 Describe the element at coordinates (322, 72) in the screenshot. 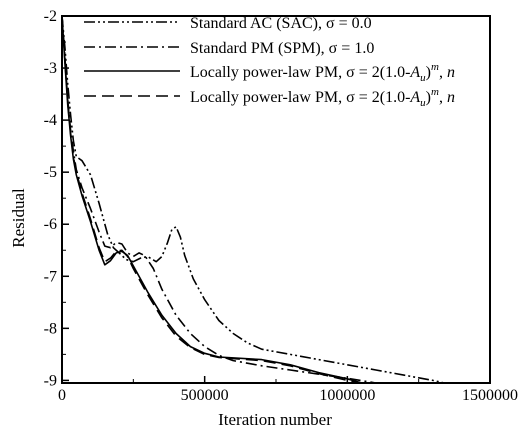

I see `legend-label-3: Locally power-law PM, σ = 2(1.0-Au)m, n` at that location.